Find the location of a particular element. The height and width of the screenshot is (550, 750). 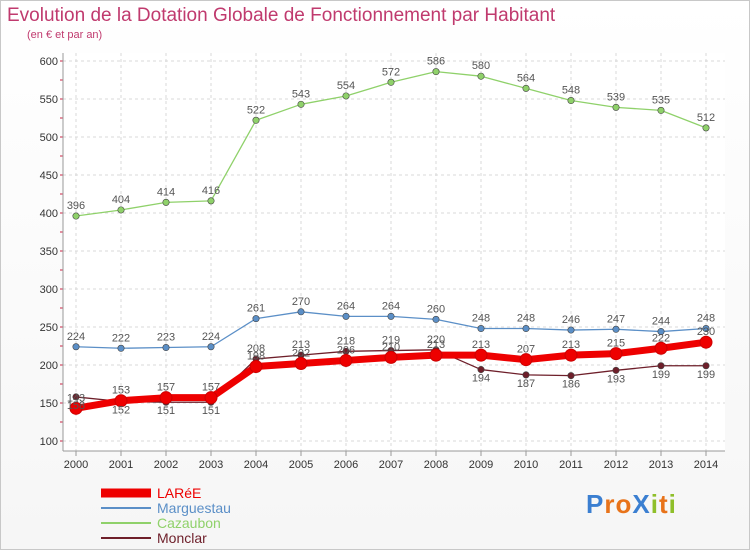

logo-letter: i is located at coordinates (654, 504).